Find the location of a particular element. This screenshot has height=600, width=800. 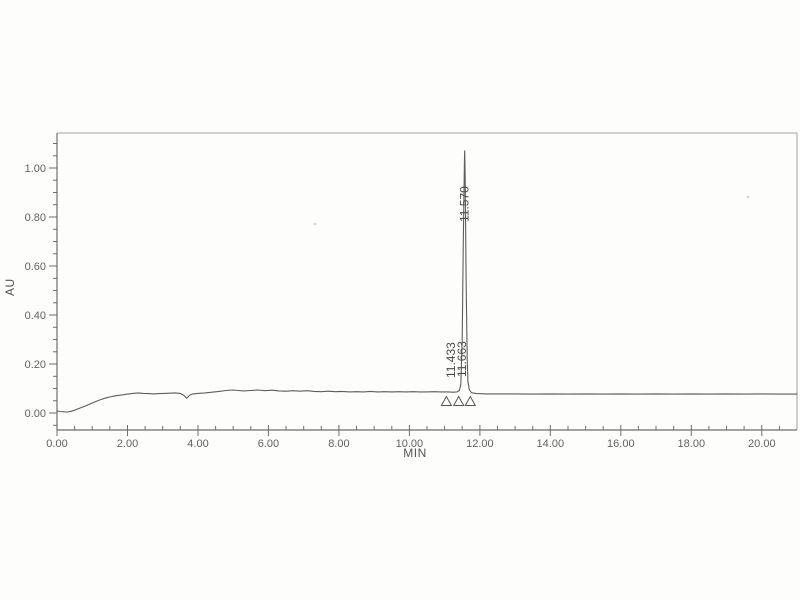

x-tick-label: 4.00 is located at coordinates (197, 444).